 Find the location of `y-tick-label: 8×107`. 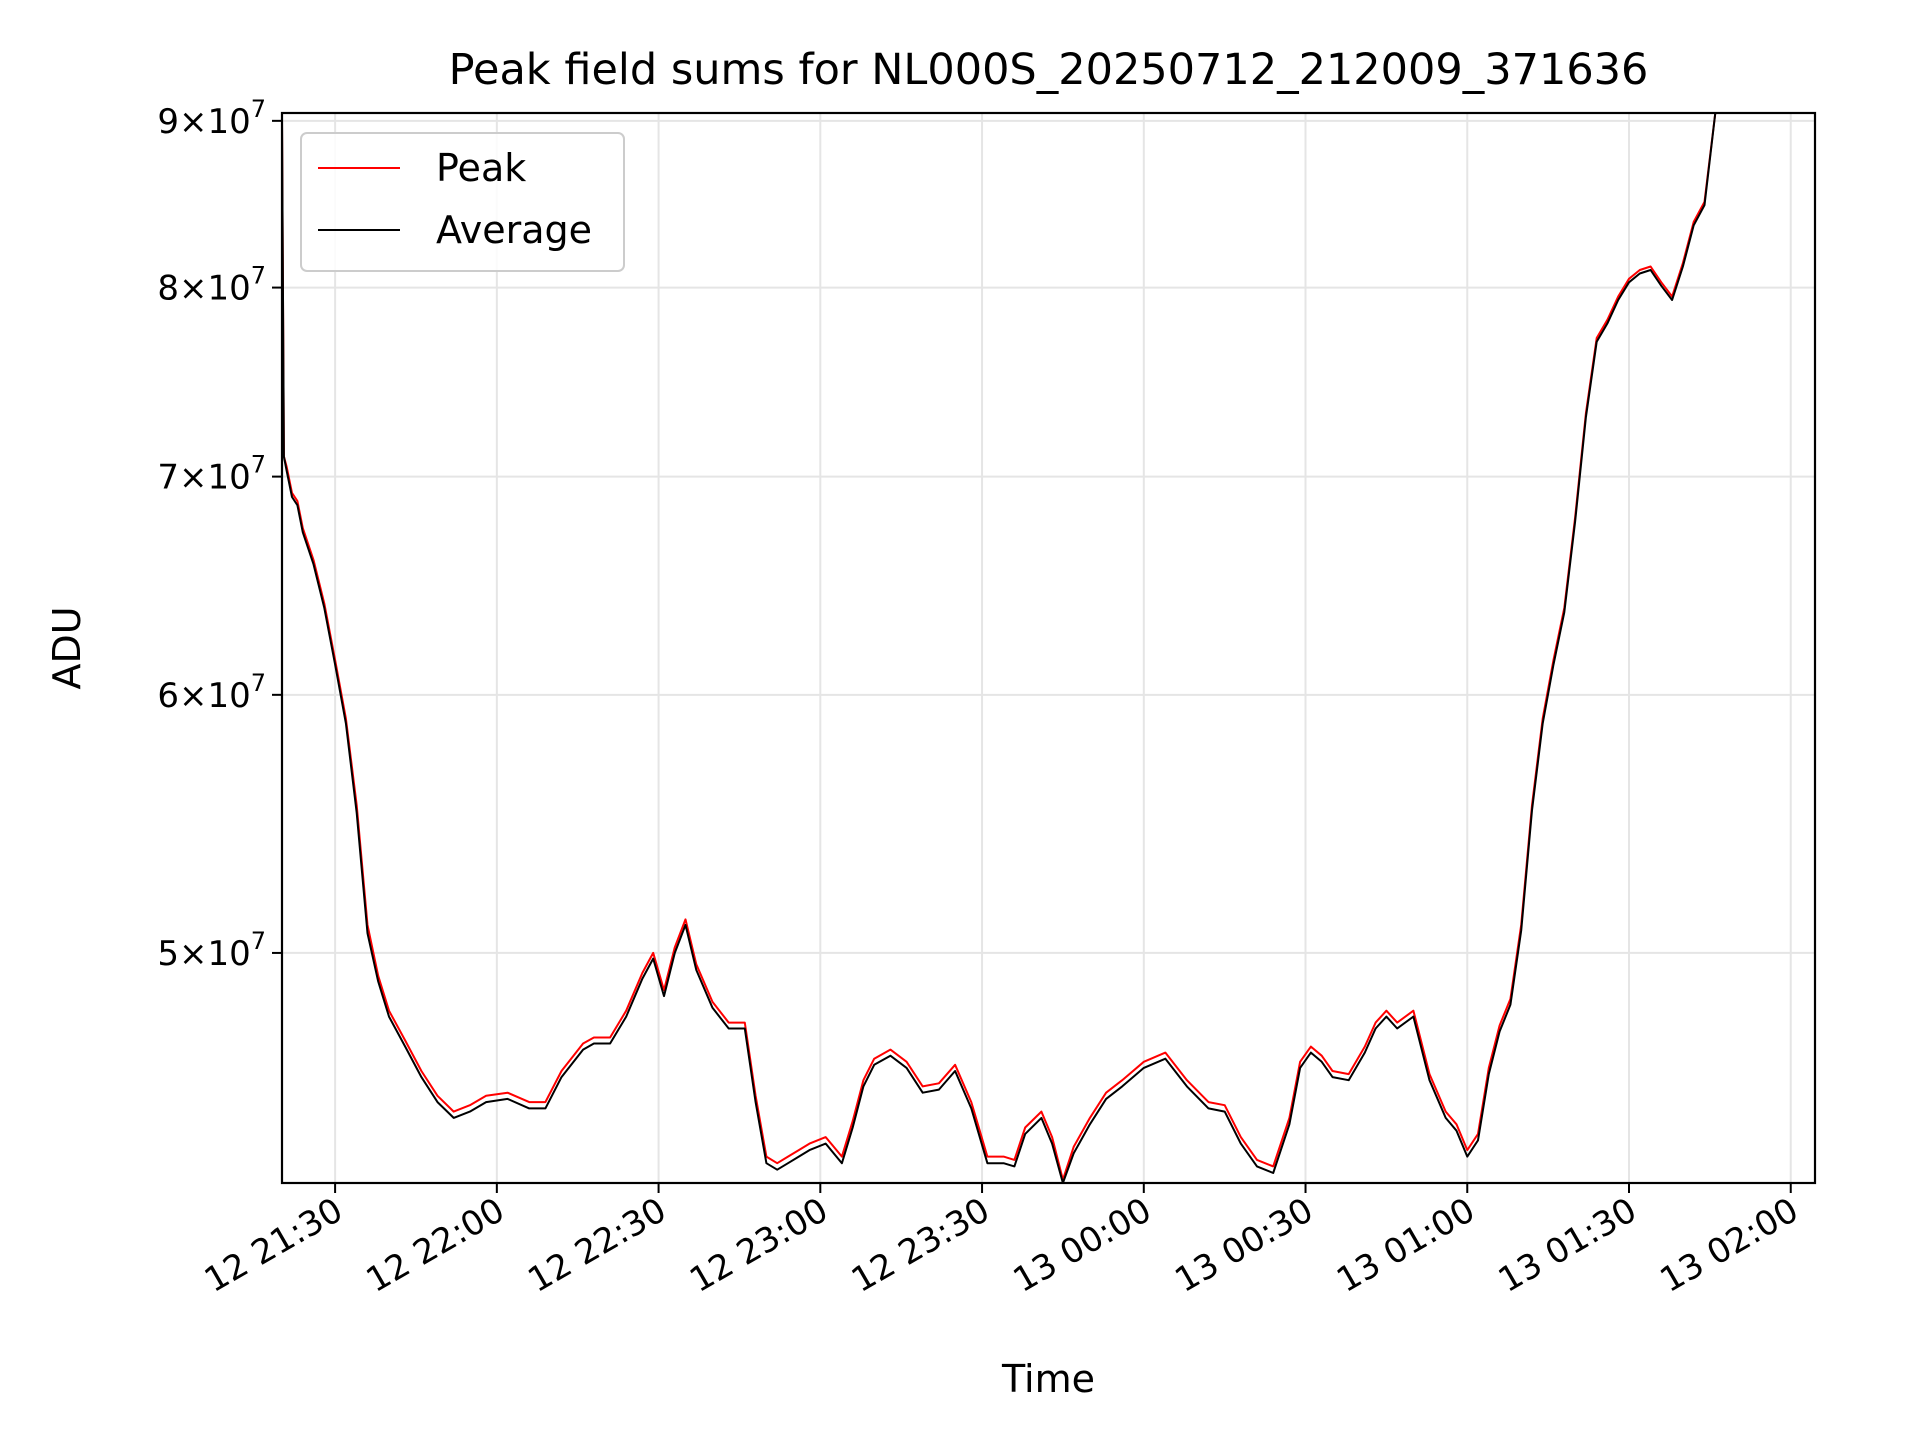

y-tick-label: 8×107 is located at coordinates (211, 285).